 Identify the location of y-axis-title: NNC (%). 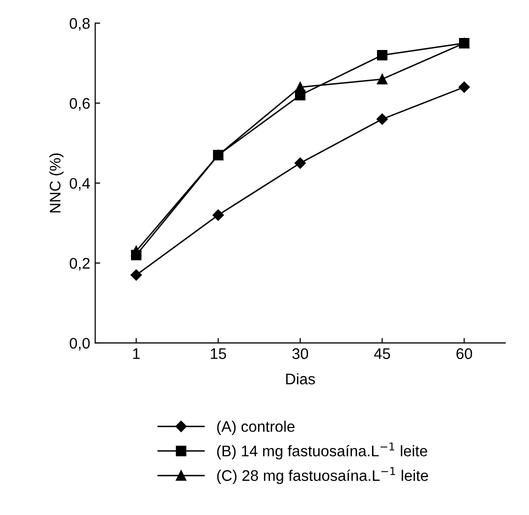
(56, 182).